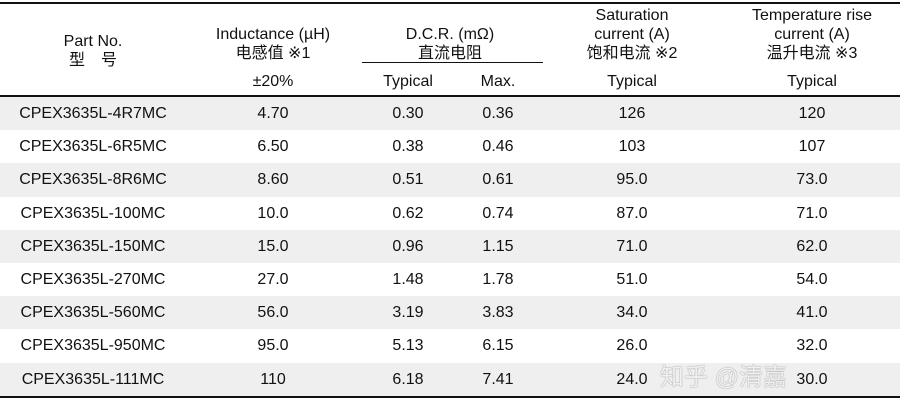 The width and height of the screenshot is (907, 402). Describe the element at coordinates (408, 379) in the screenshot. I see `cell-dcr-typical: 6.18` at that location.